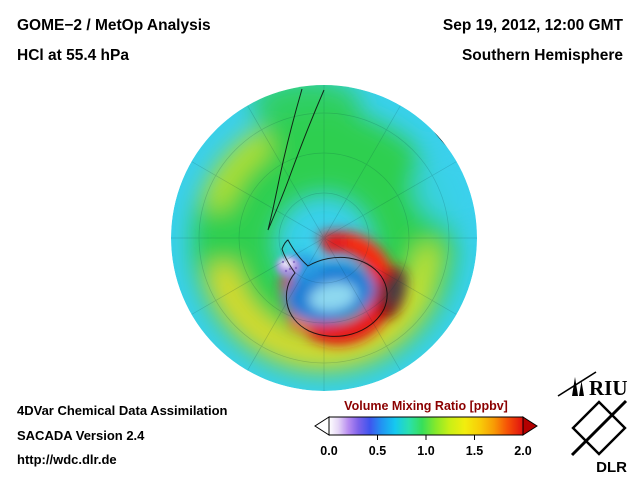  What do you see at coordinates (81, 435) in the screenshot?
I see `version-label: SACADA Version 2.4` at bounding box center [81, 435].